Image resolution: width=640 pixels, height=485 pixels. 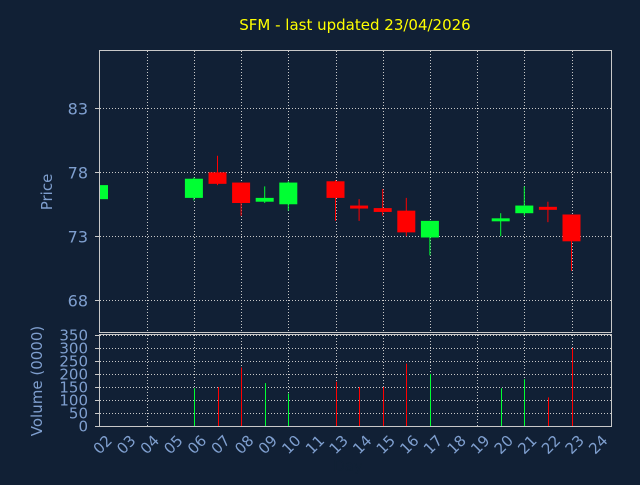 What do you see at coordinates (354, 25) in the screenshot?
I see `chart-title: SFM - last updated 23/04/2026` at bounding box center [354, 25].